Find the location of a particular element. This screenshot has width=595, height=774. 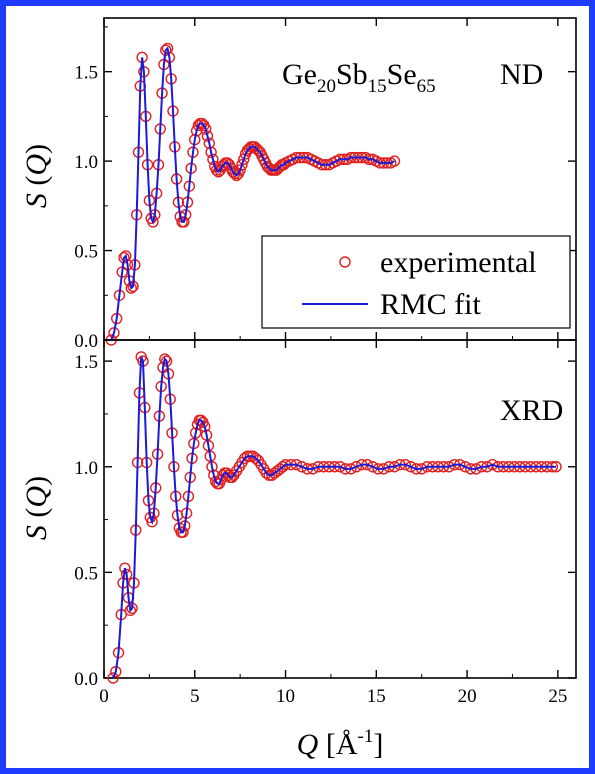

x-tick-label: 0 is located at coordinates (104, 696).